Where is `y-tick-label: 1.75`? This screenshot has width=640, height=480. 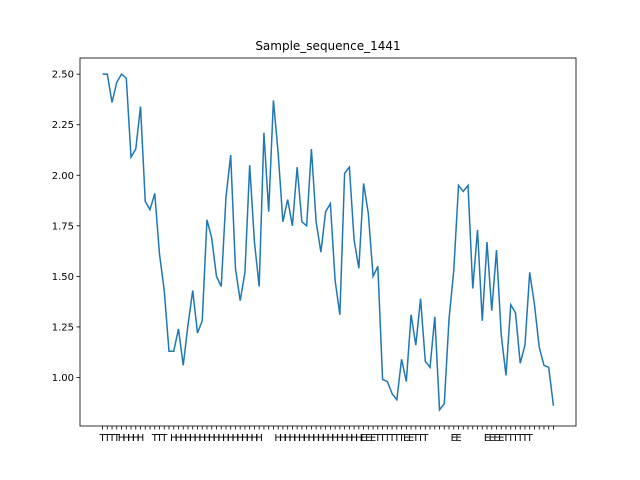 y-tick-label: 1.75 is located at coordinates (63, 226).